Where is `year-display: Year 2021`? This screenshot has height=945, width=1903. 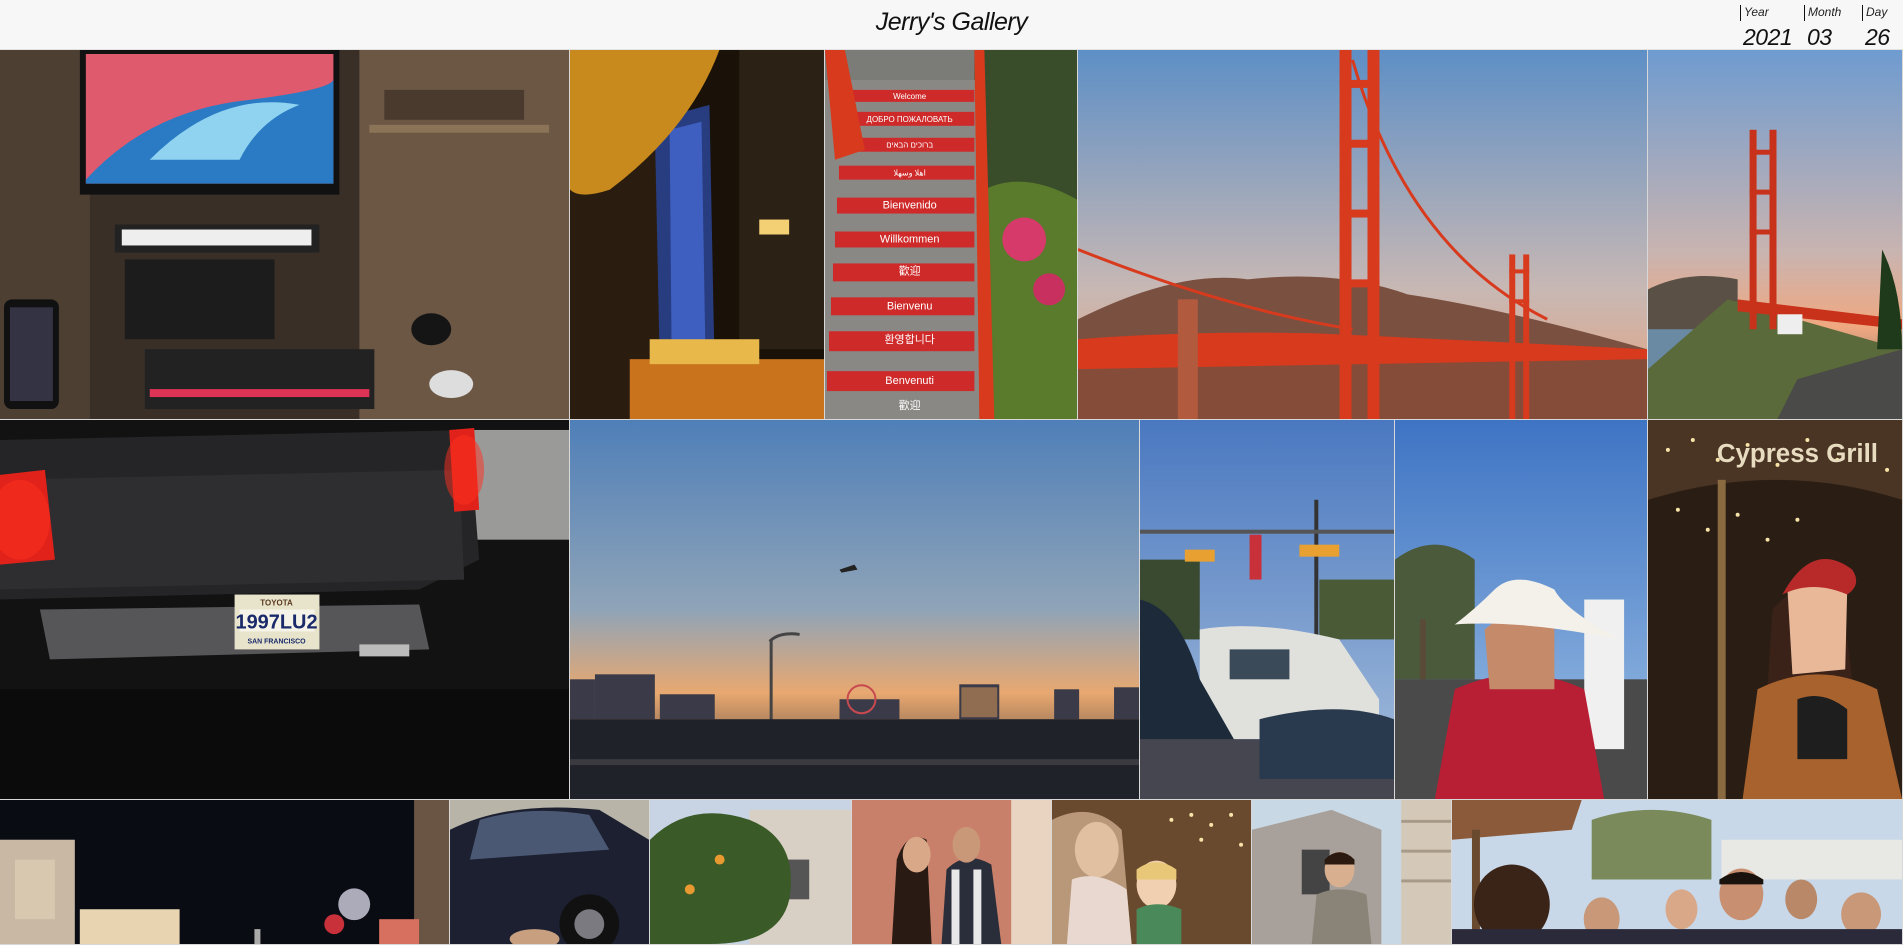 year-display: Year 2021 is located at coordinates (1766, 27).